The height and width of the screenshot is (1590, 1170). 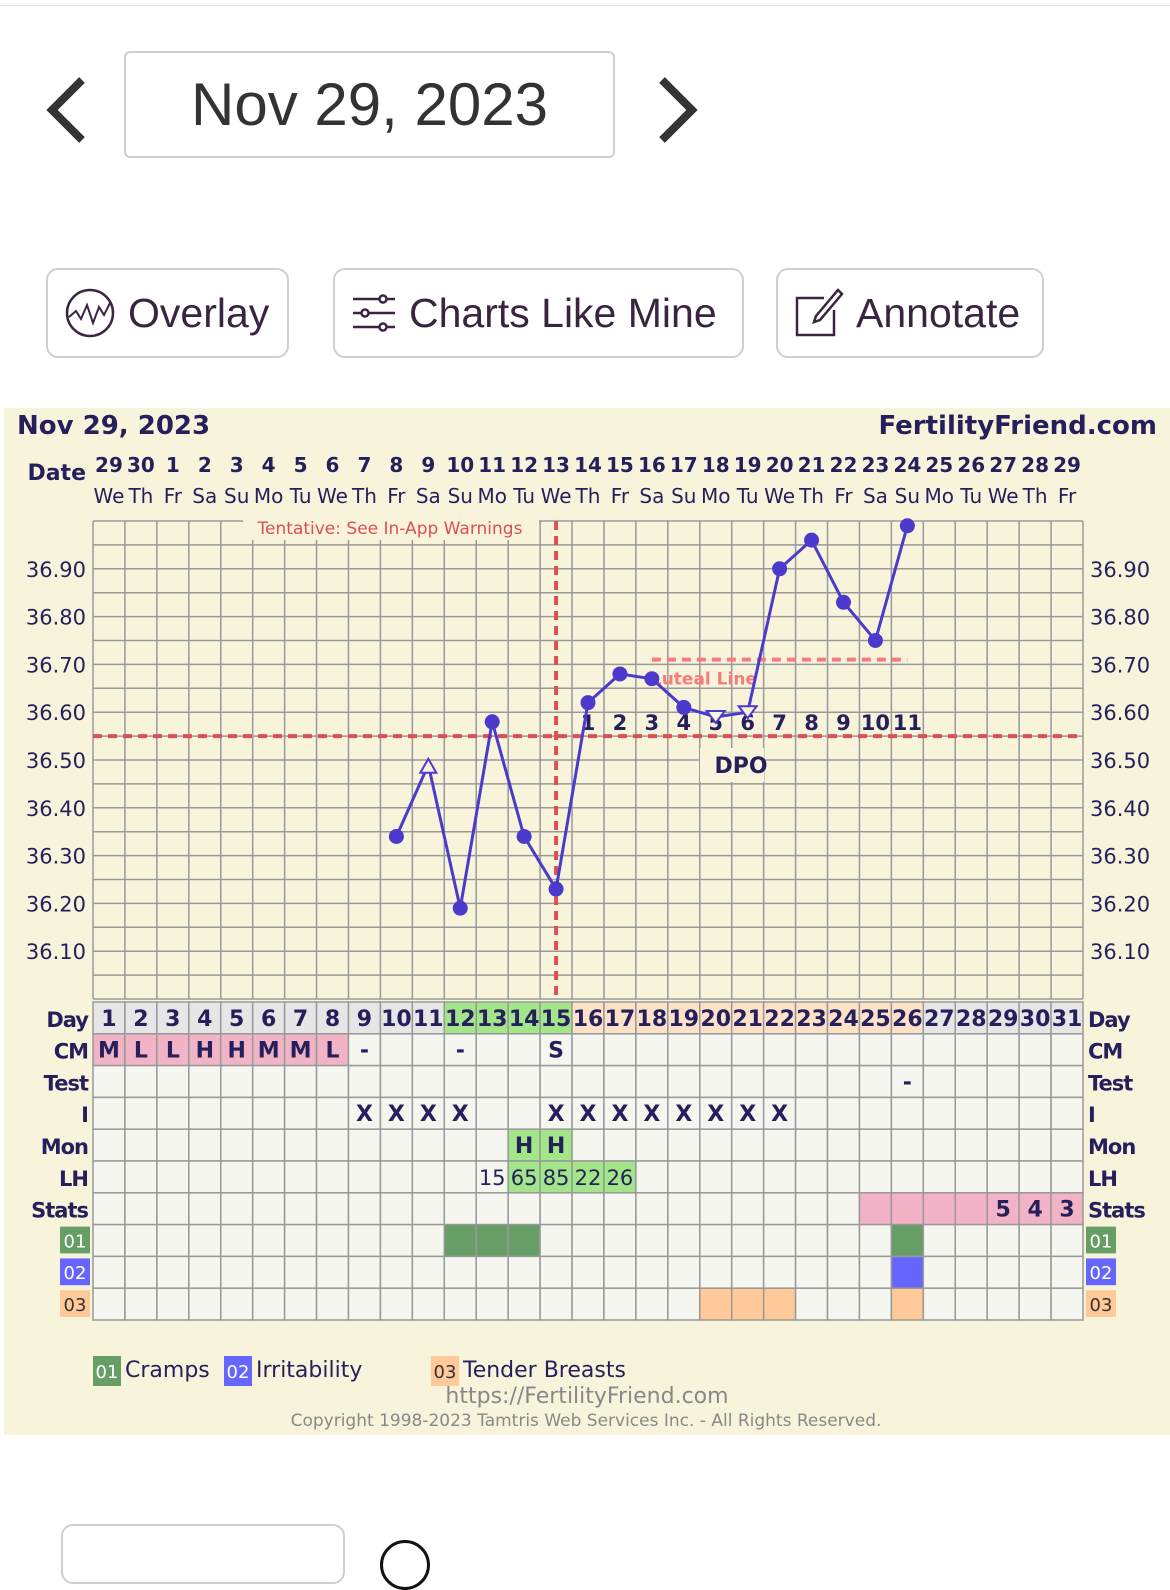 What do you see at coordinates (140, 496) in the screenshot?
I see `weekday-tick: Th` at bounding box center [140, 496].